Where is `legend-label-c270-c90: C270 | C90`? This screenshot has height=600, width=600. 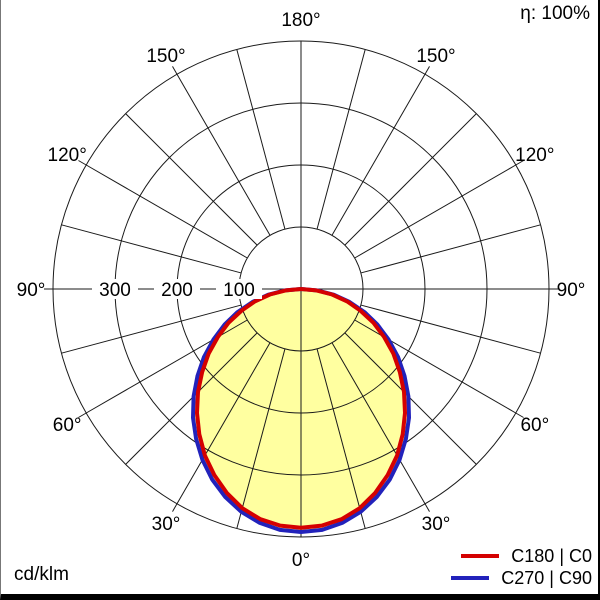 legend-label-c270-c90: C270 | C90 is located at coordinates (546, 577).